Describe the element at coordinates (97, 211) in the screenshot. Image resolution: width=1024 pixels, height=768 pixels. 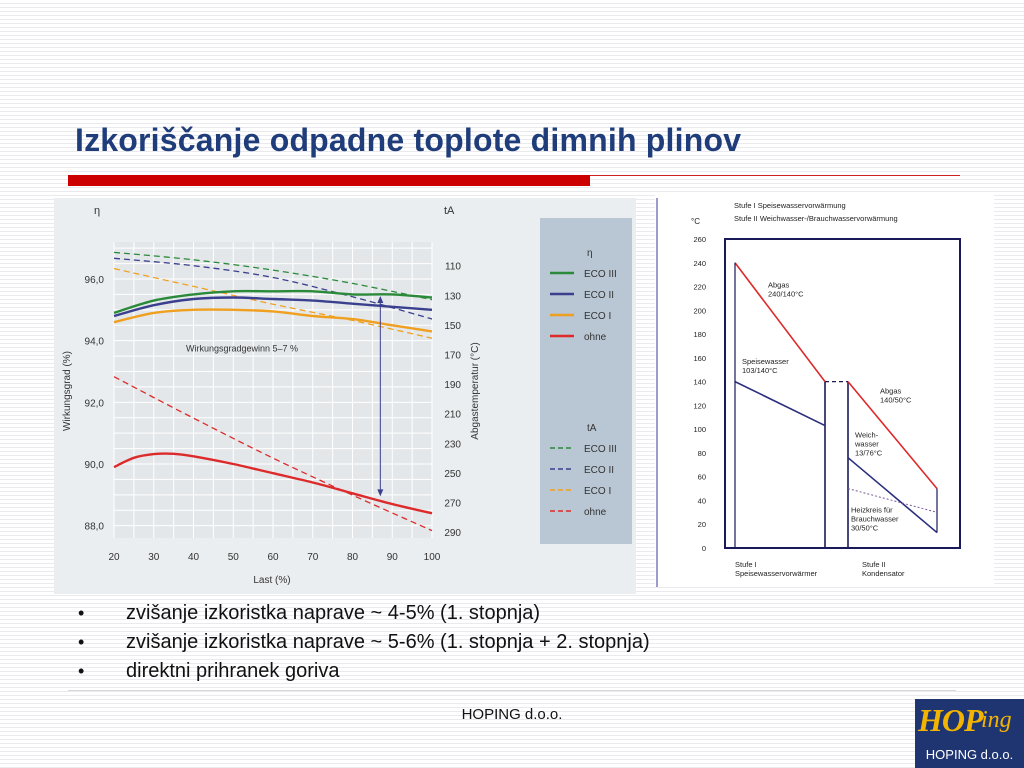
I see `y-axis-symbol: η` at that location.